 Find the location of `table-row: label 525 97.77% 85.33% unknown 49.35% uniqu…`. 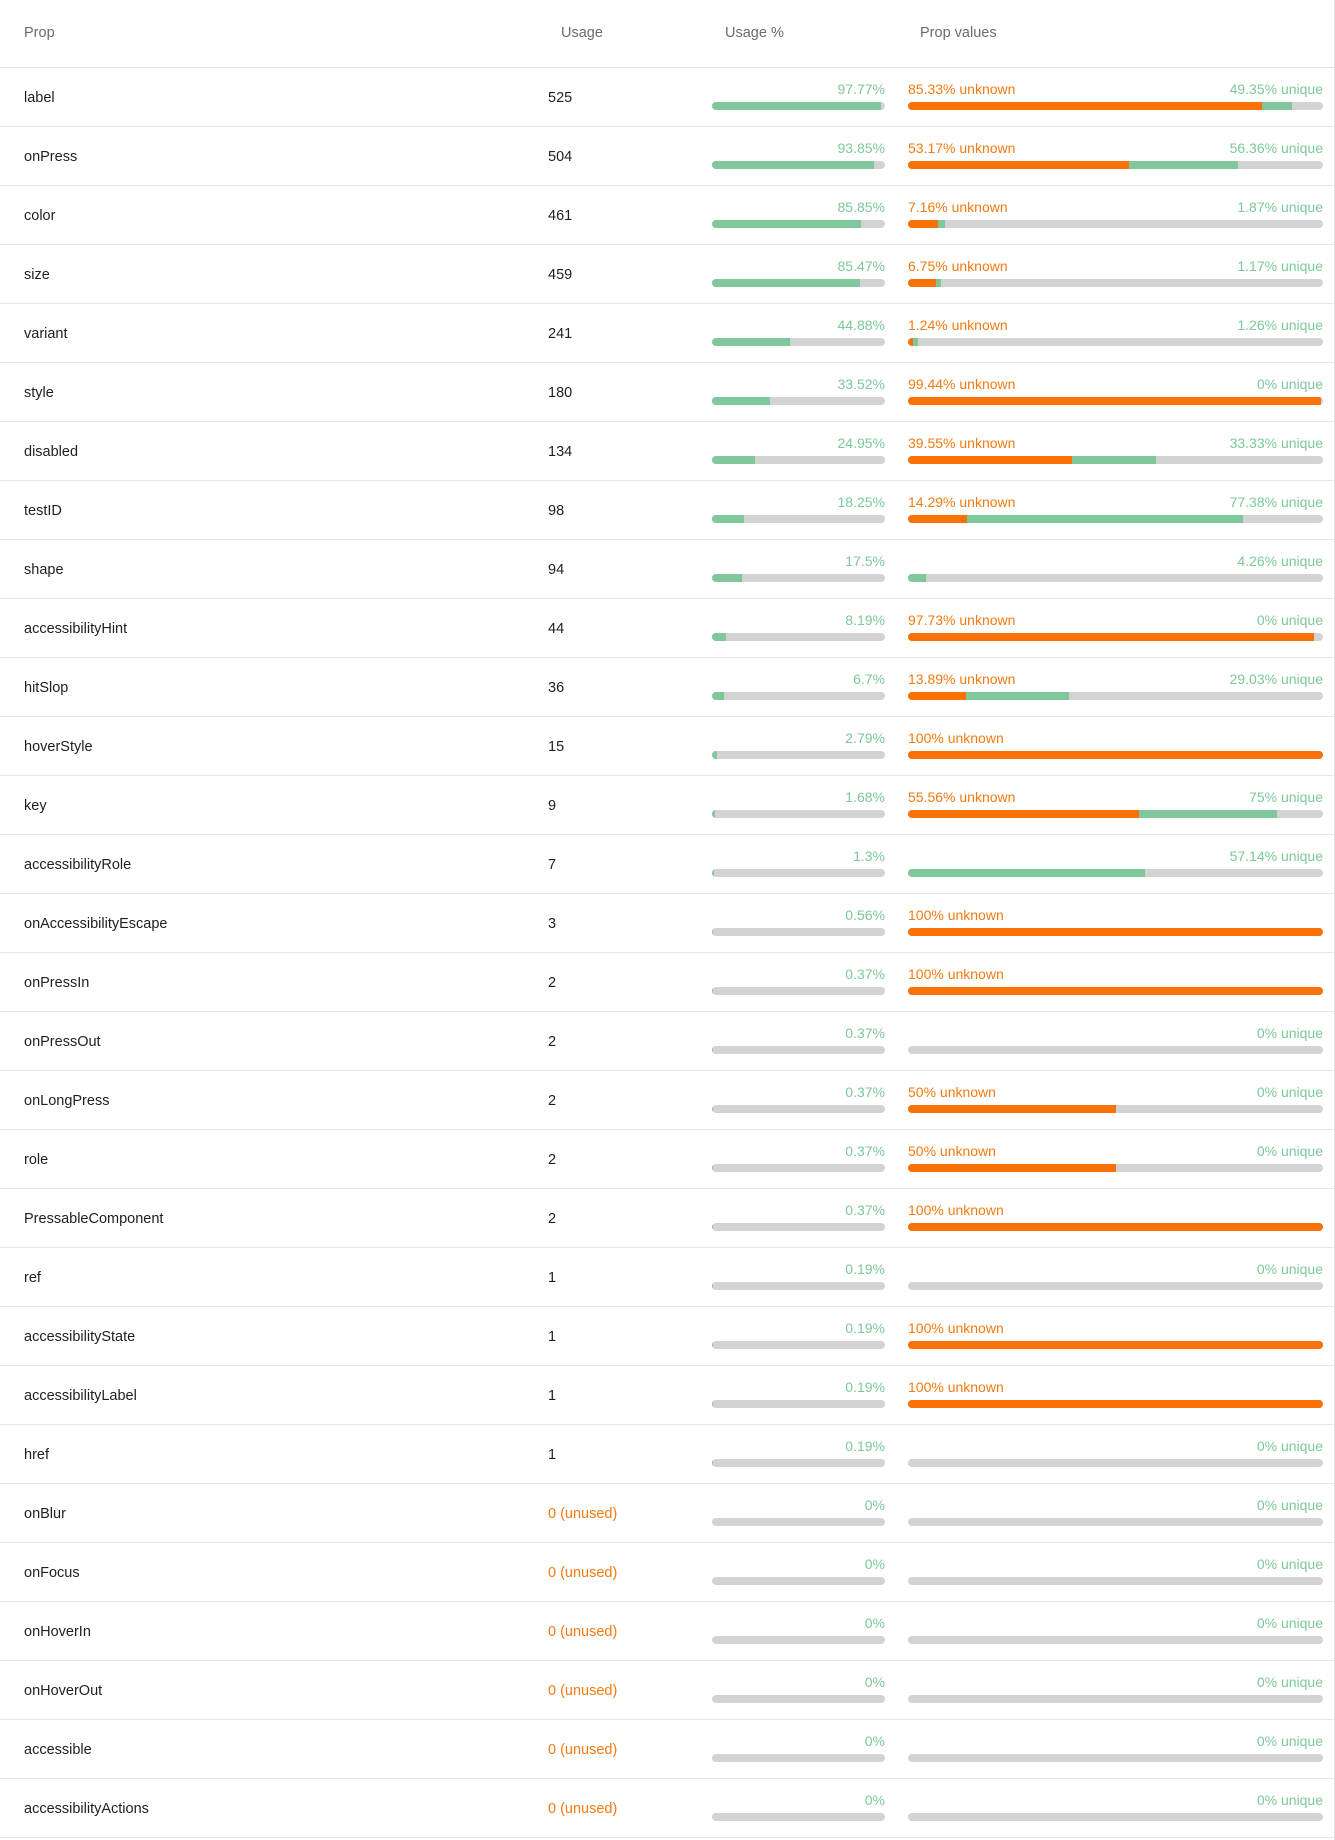

table-row: label 525 97.77% 85.33% unknown 49.35% uniqu… is located at coordinates (667, 97).